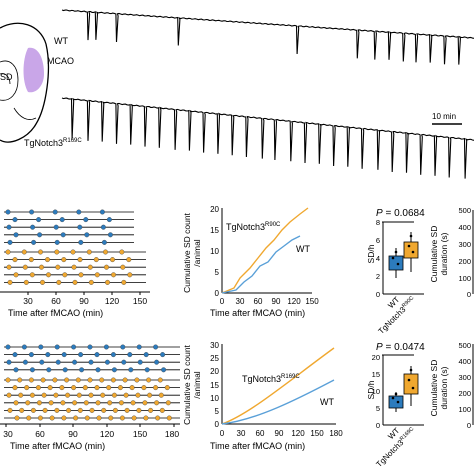 This screenshot has height=474, width=474. I want to click on raster-top-xlabel: Time after fMCAO (min), so click(55, 313).